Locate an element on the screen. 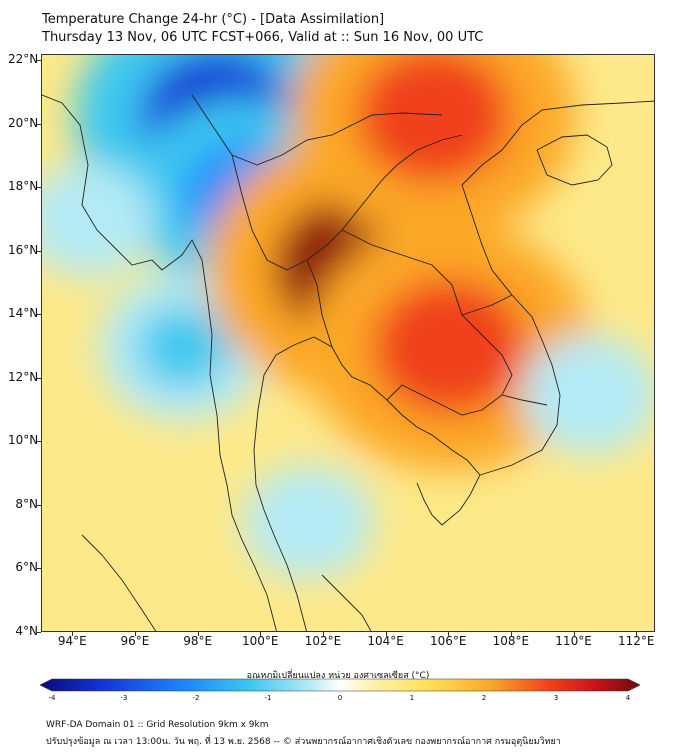 The height and width of the screenshot is (756, 676). colorbar-tick-label: -2 is located at coordinates (196, 698).